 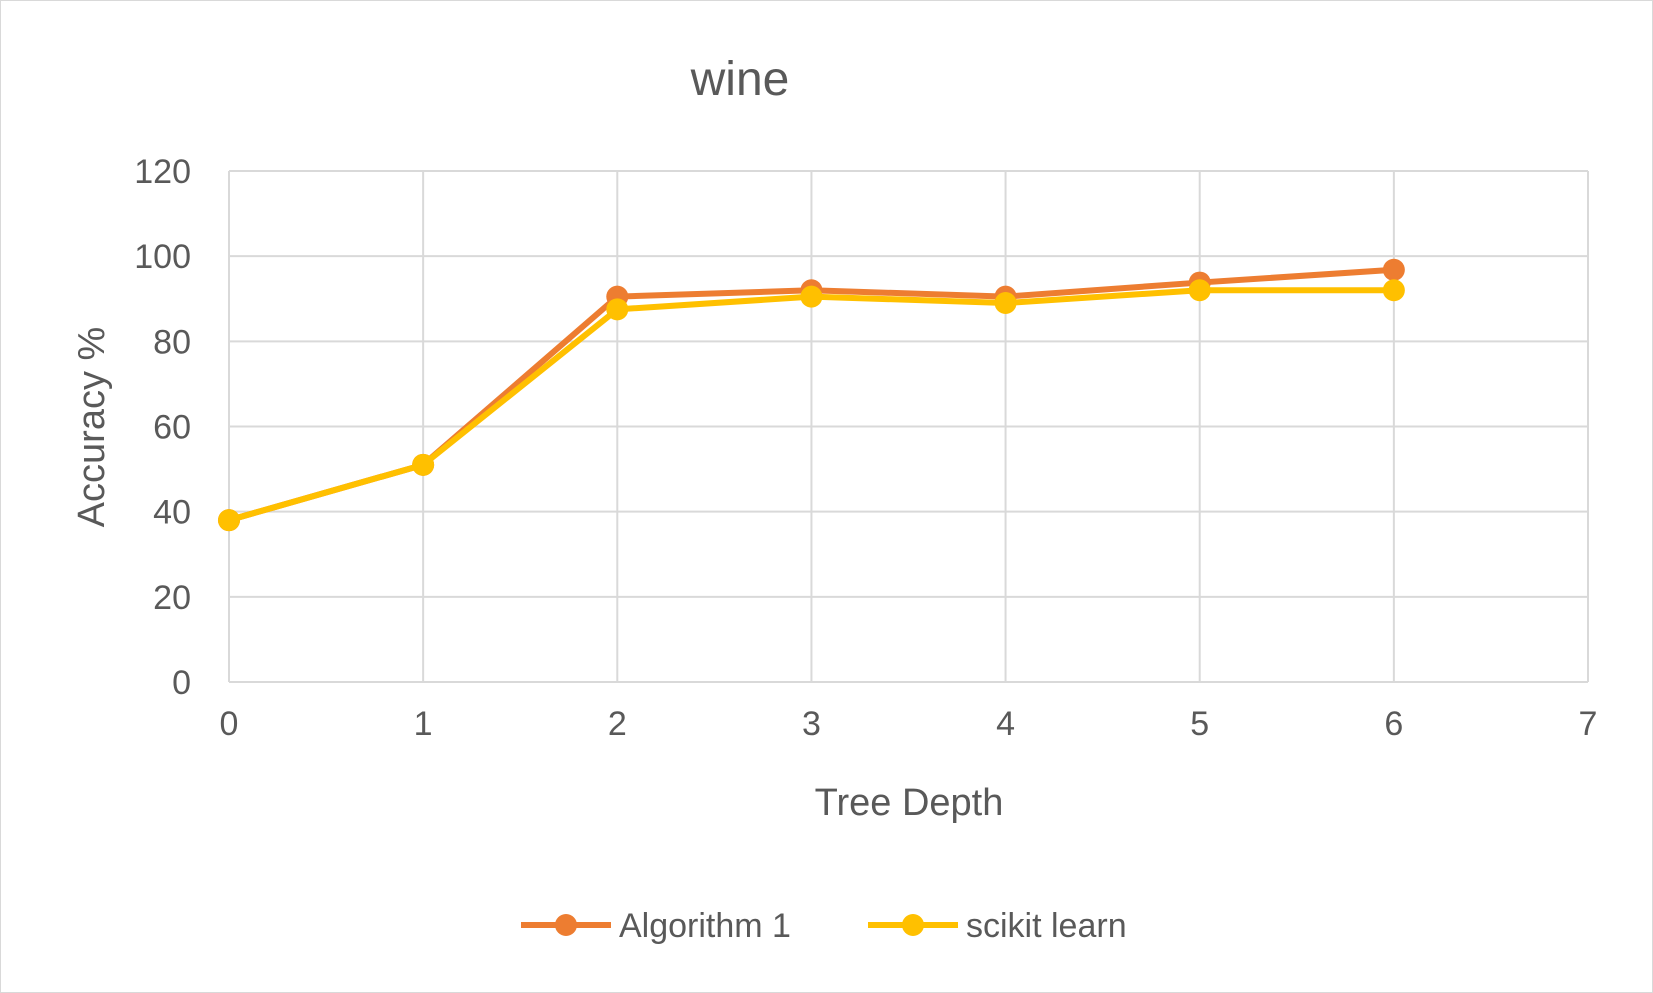 What do you see at coordinates (740, 79) in the screenshot?
I see `chart-title: wine` at bounding box center [740, 79].